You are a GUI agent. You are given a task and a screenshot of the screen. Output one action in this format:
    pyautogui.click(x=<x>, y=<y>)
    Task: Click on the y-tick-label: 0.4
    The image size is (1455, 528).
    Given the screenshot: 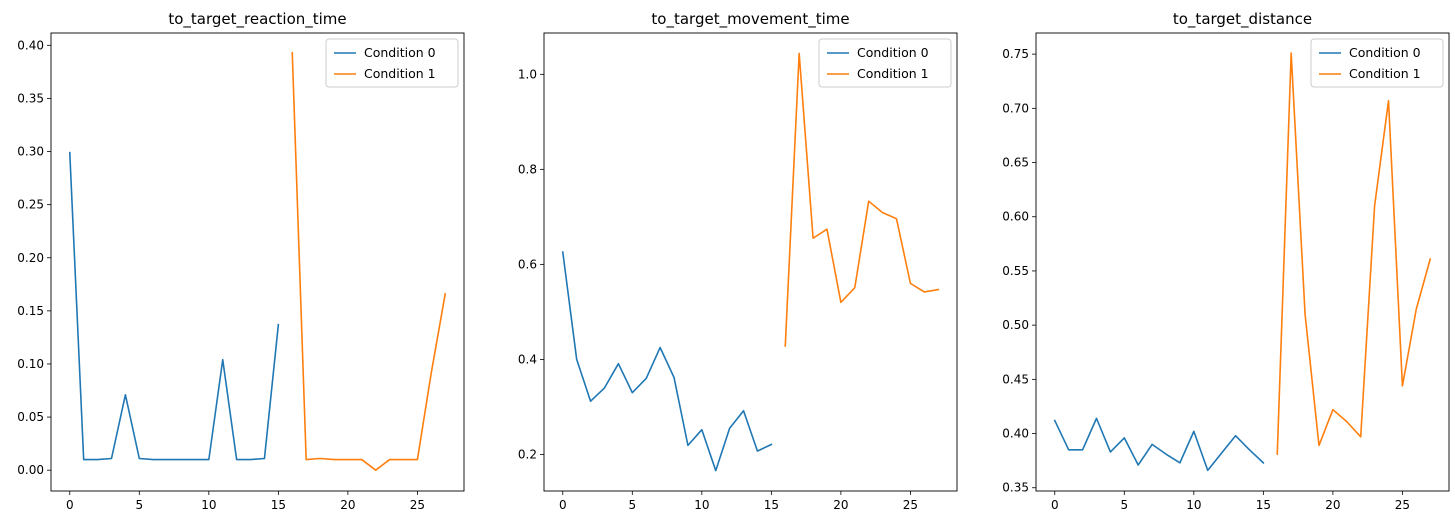 What is the action you would take?
    pyautogui.click(x=527, y=359)
    